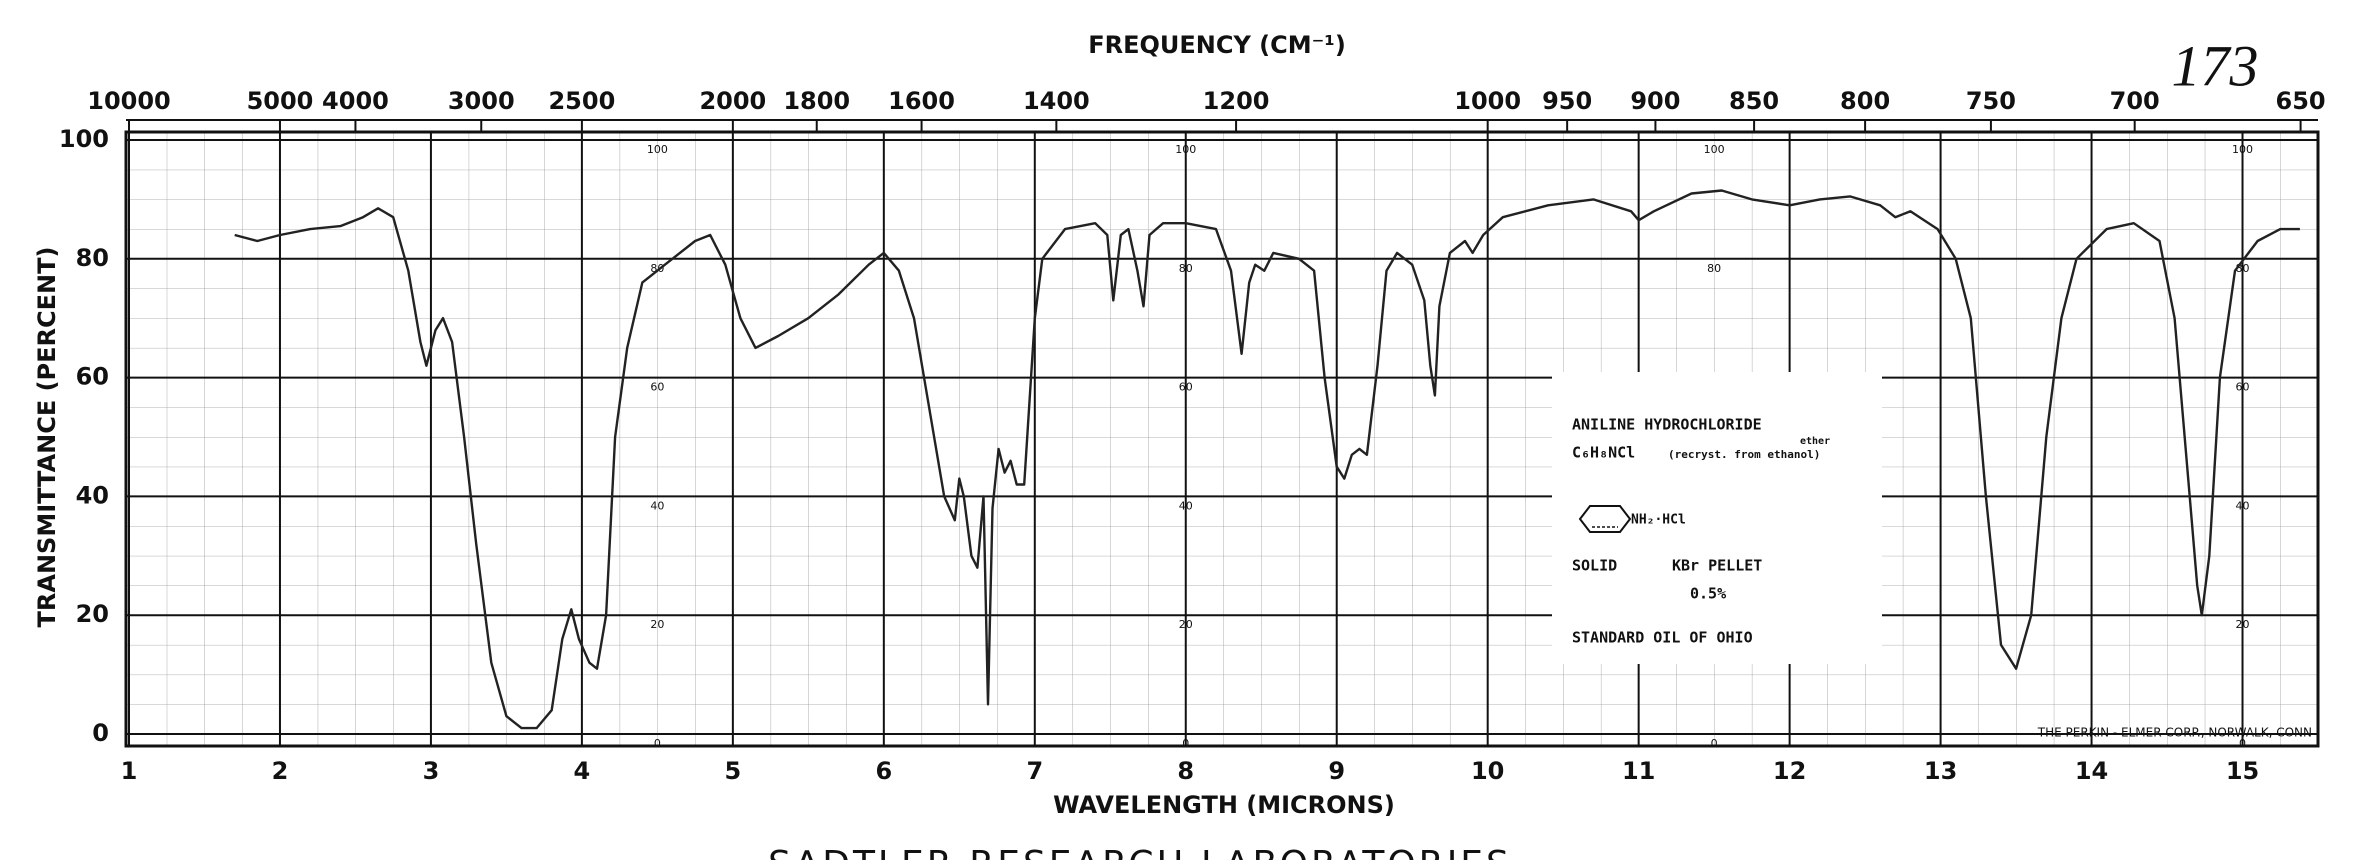 Image resolution: width=2379 pixels, height=860 pixels. I want to click on top-tick-label: 1600, so click(921, 101).